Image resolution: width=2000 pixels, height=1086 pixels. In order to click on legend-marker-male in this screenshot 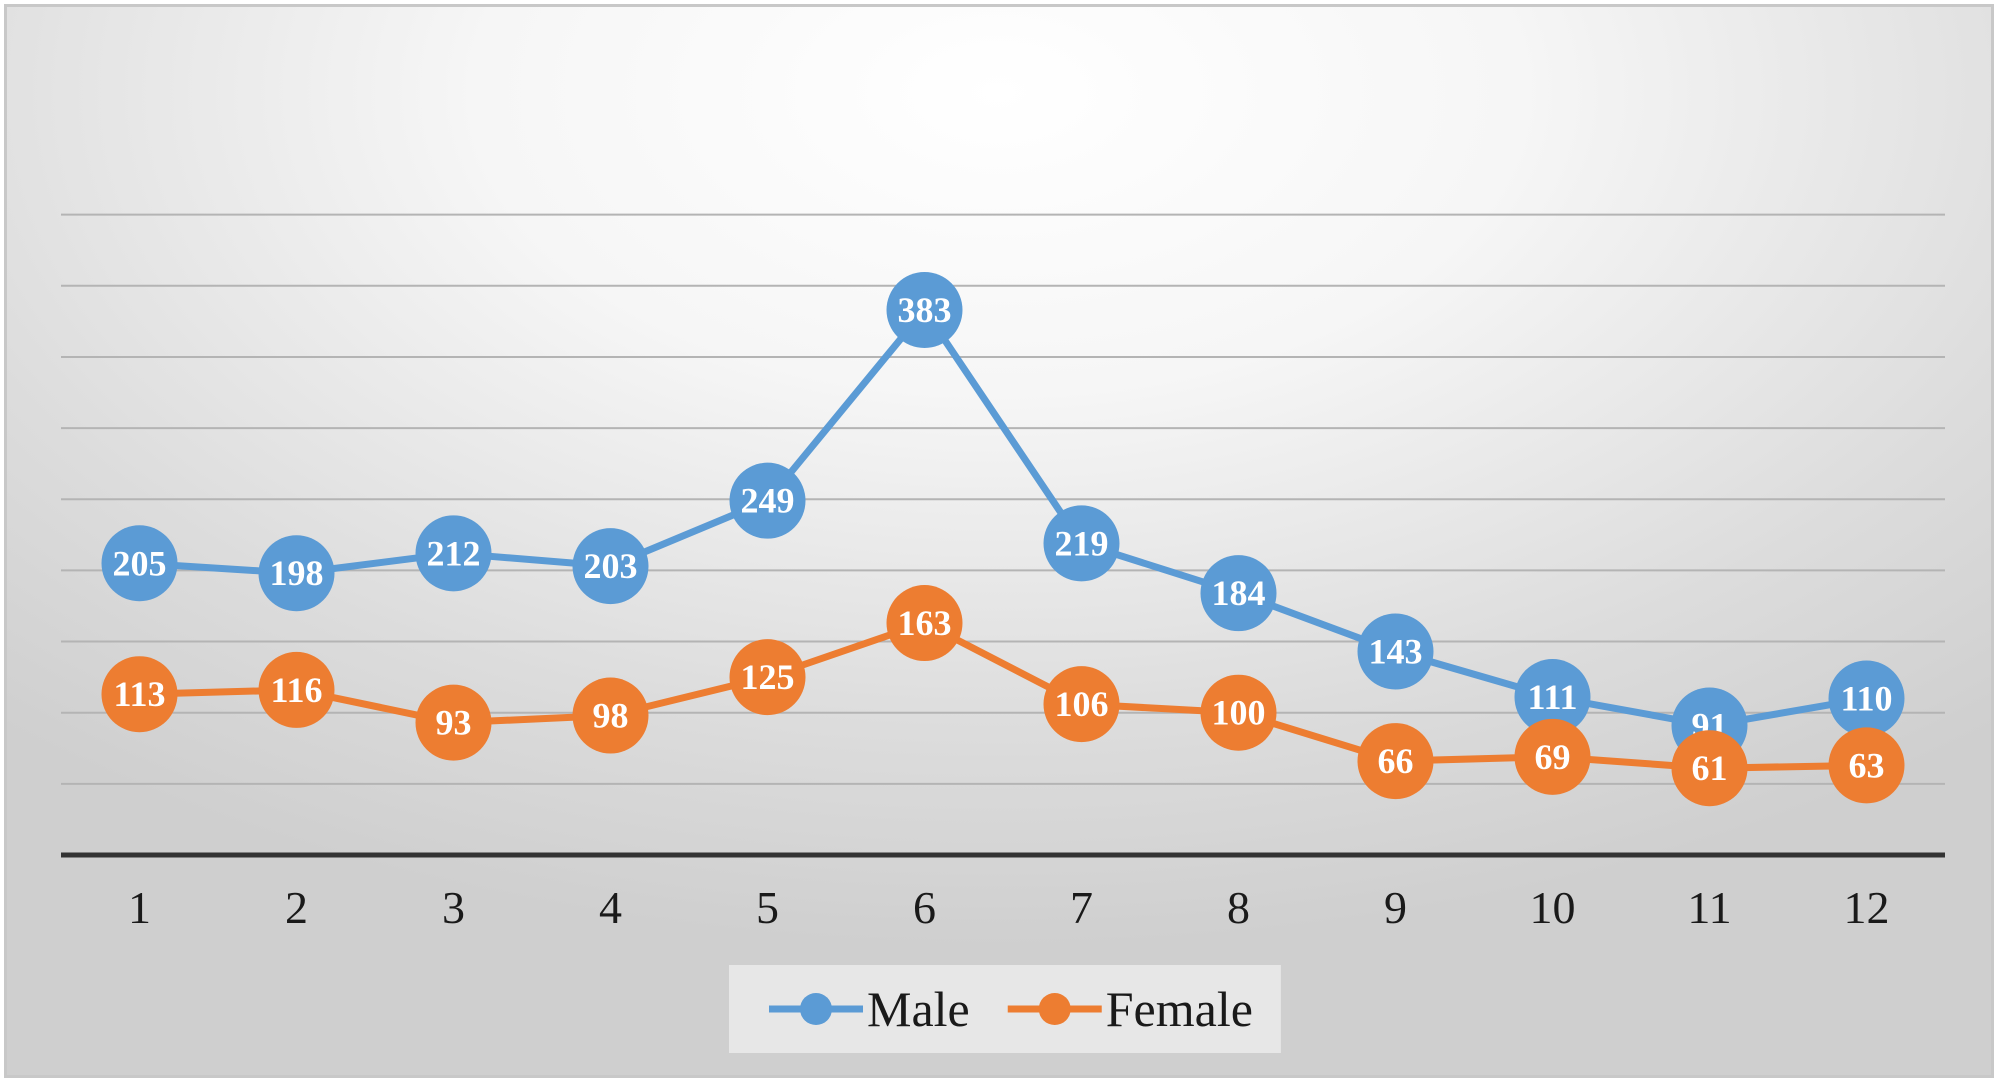, I will do `click(816, 1009)`.